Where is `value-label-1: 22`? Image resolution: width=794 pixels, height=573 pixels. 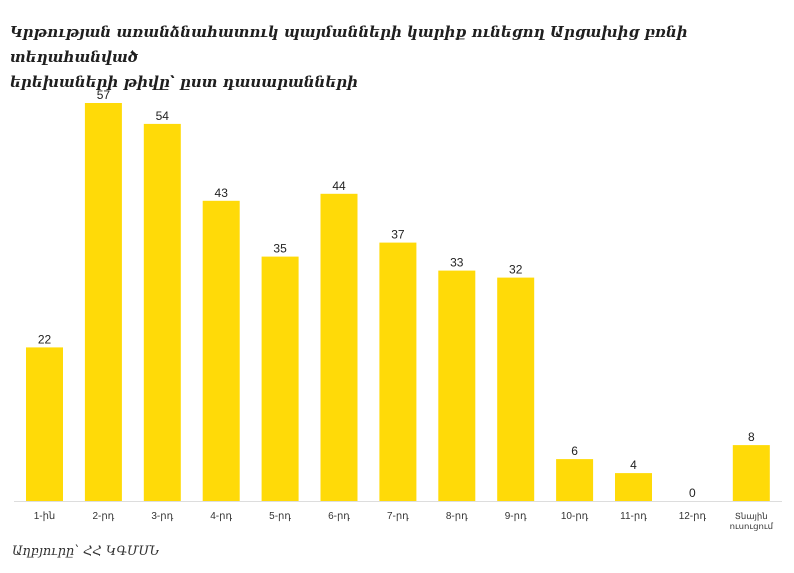
value-label-1: 22 is located at coordinates (45, 339).